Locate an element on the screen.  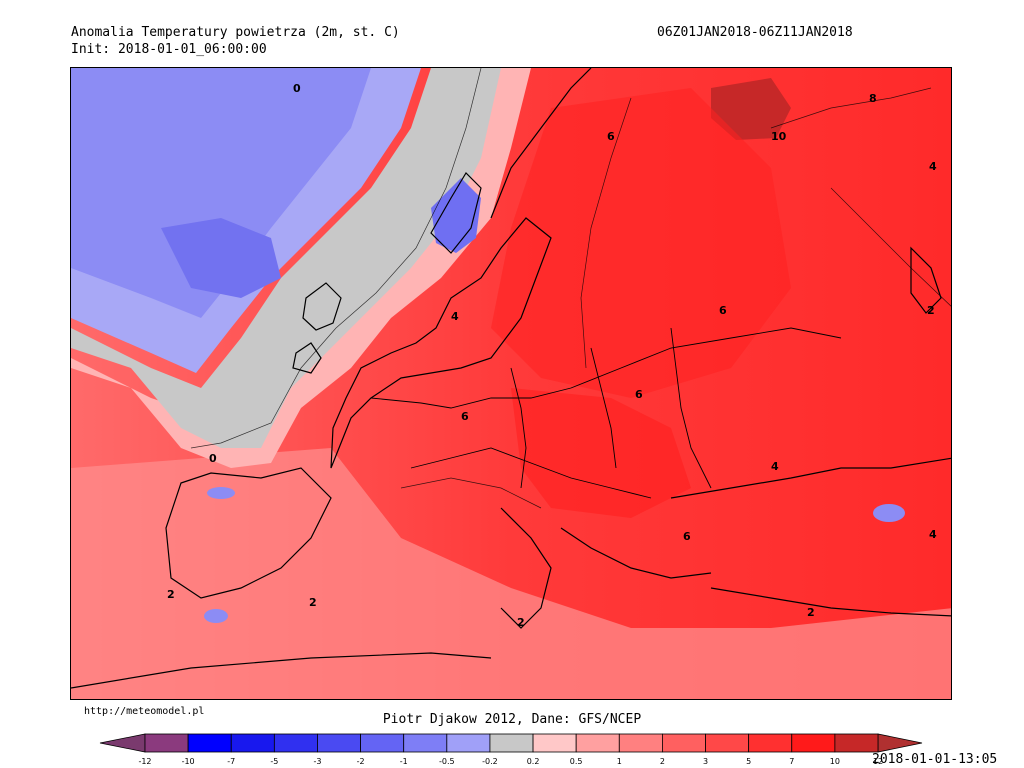
legend-tick-label: 2 is located at coordinates (662, 761).